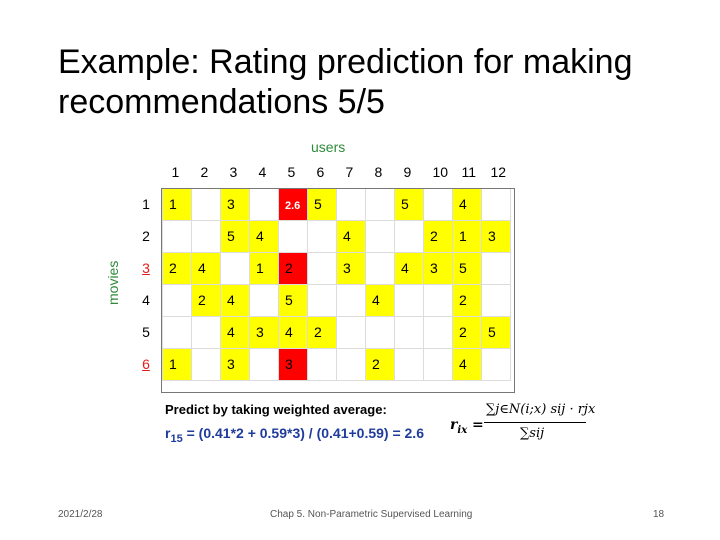  Describe the element at coordinates (176, 438) in the screenshot. I see `r-subscript: 15` at that location.